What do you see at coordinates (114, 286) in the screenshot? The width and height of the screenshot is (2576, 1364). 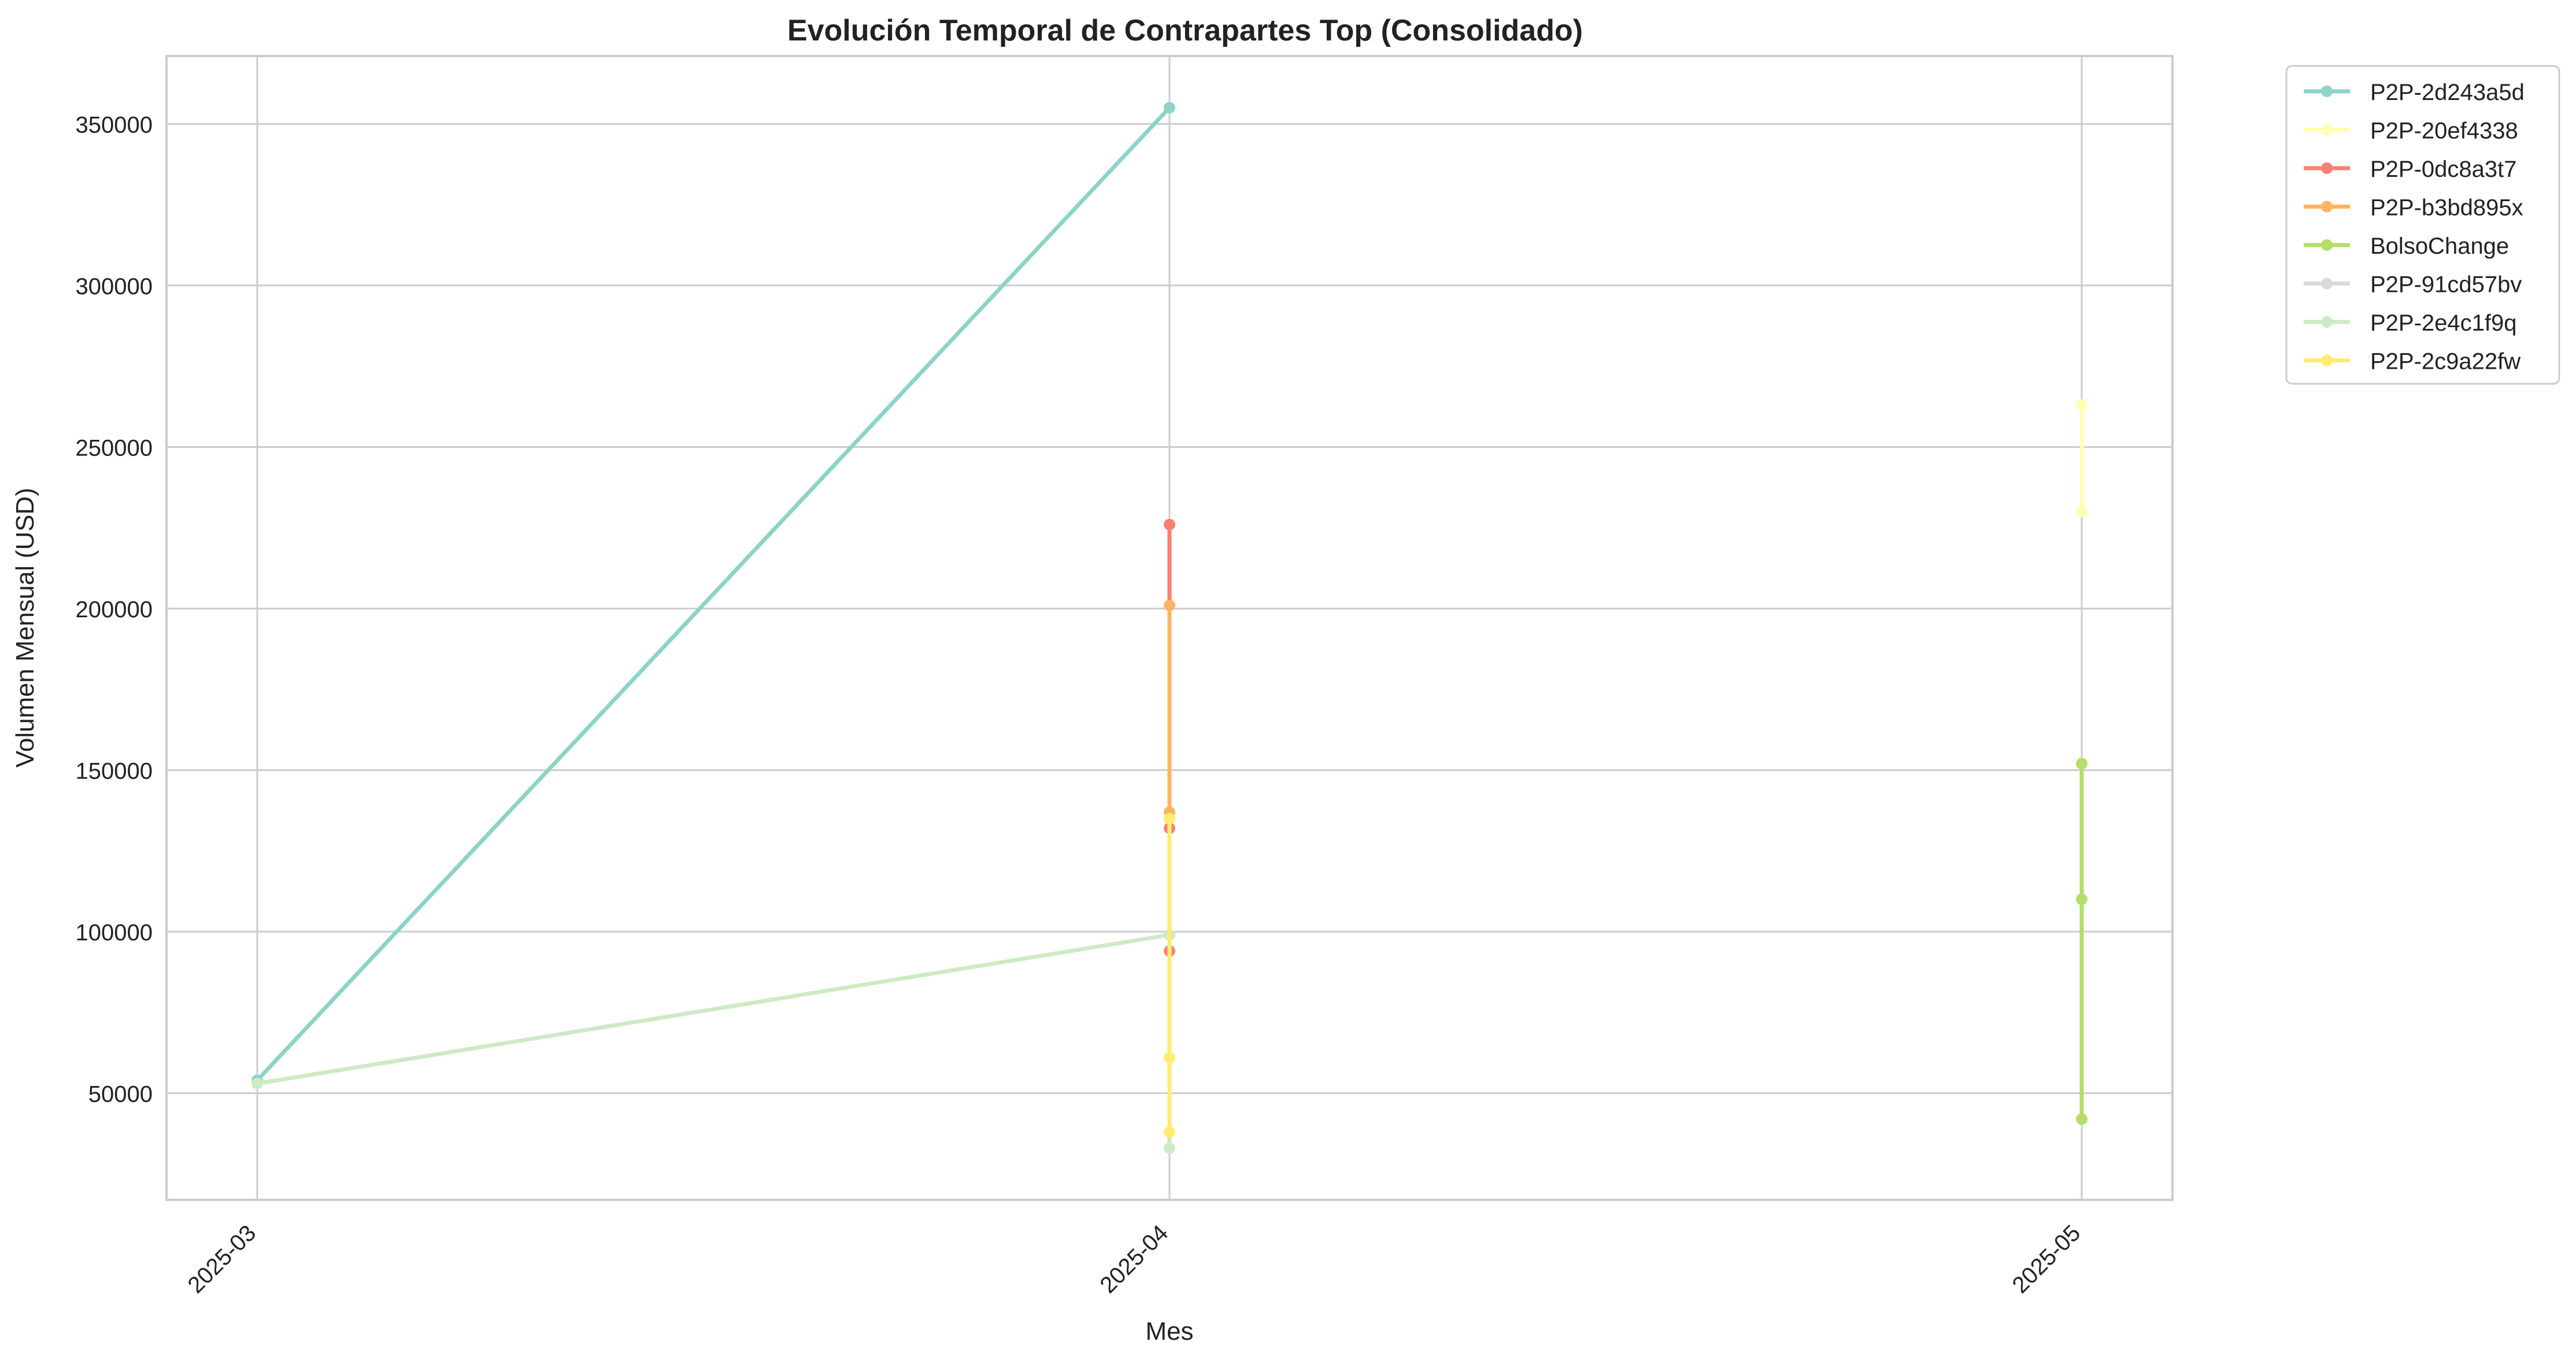 I see `y-tick-label: 300000` at bounding box center [114, 286].